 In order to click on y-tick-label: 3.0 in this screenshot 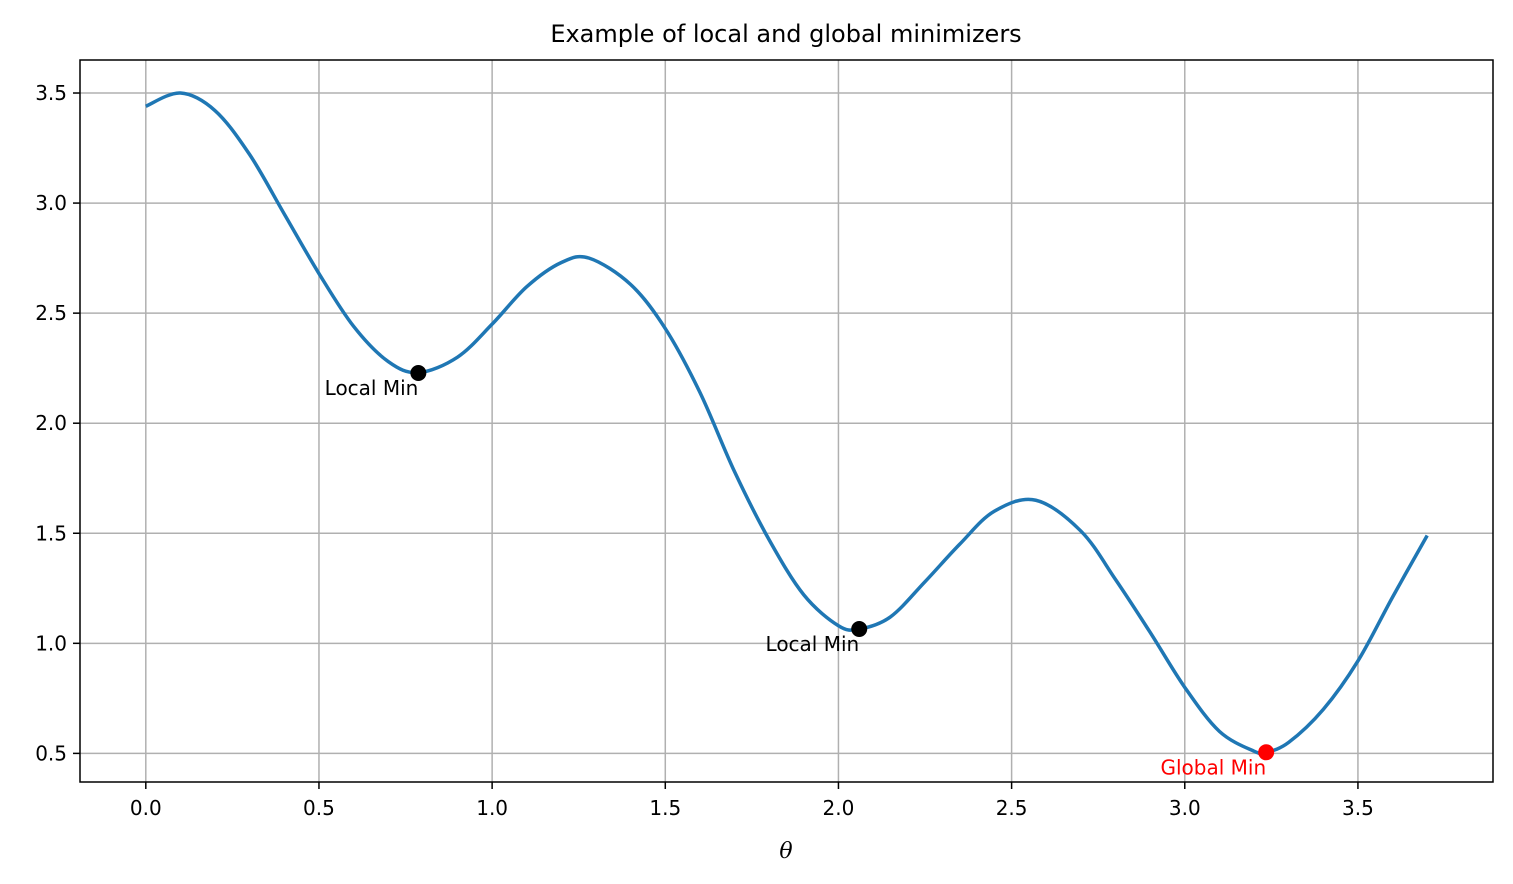, I will do `click(51, 203)`.